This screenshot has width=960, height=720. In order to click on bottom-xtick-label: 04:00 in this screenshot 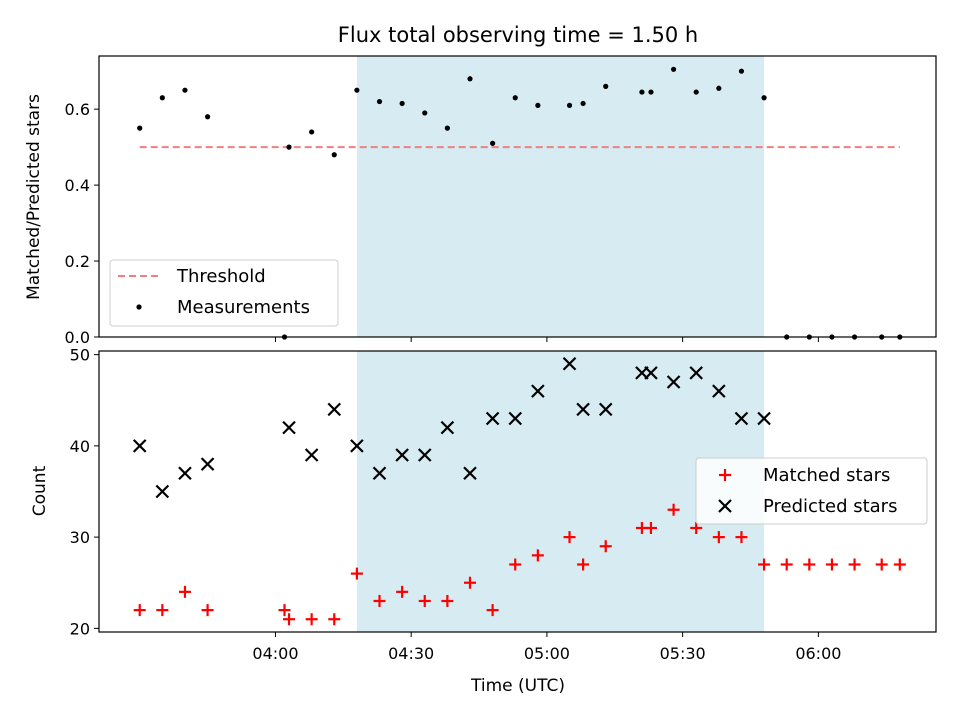, I will do `click(275, 653)`.